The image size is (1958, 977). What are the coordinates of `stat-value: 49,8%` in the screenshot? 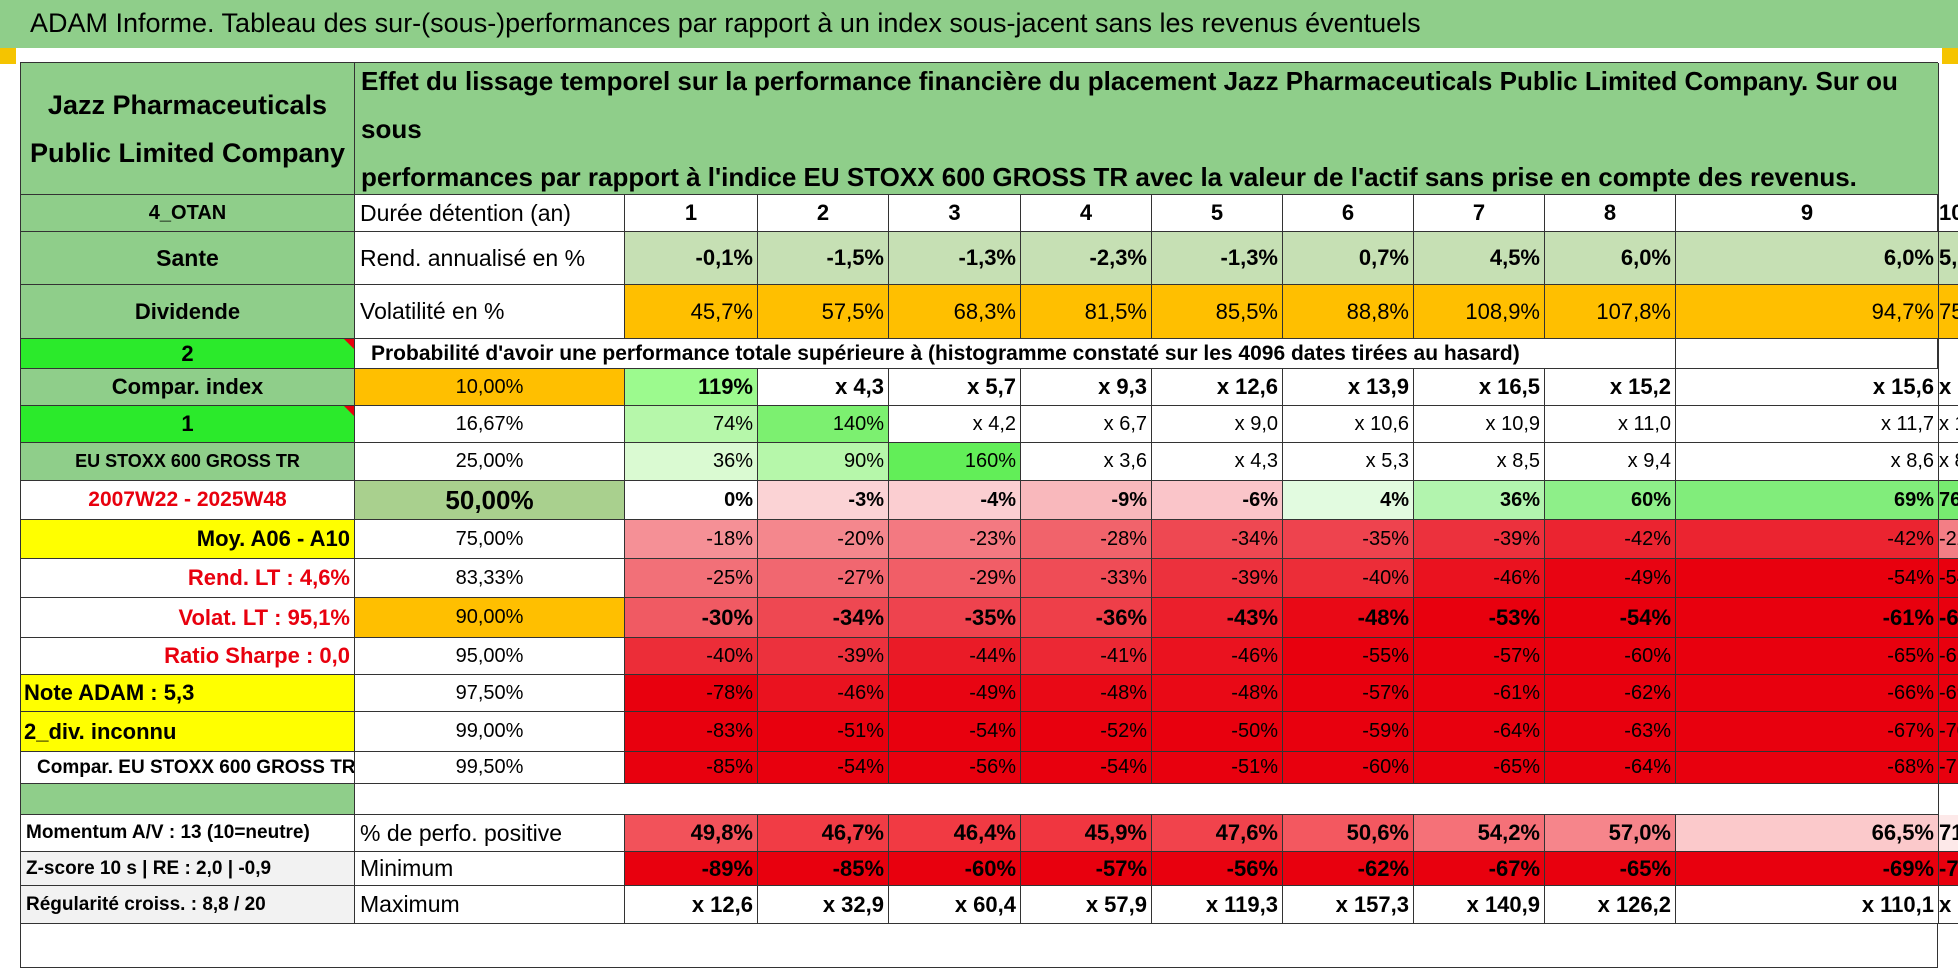 It's located at (691, 833).